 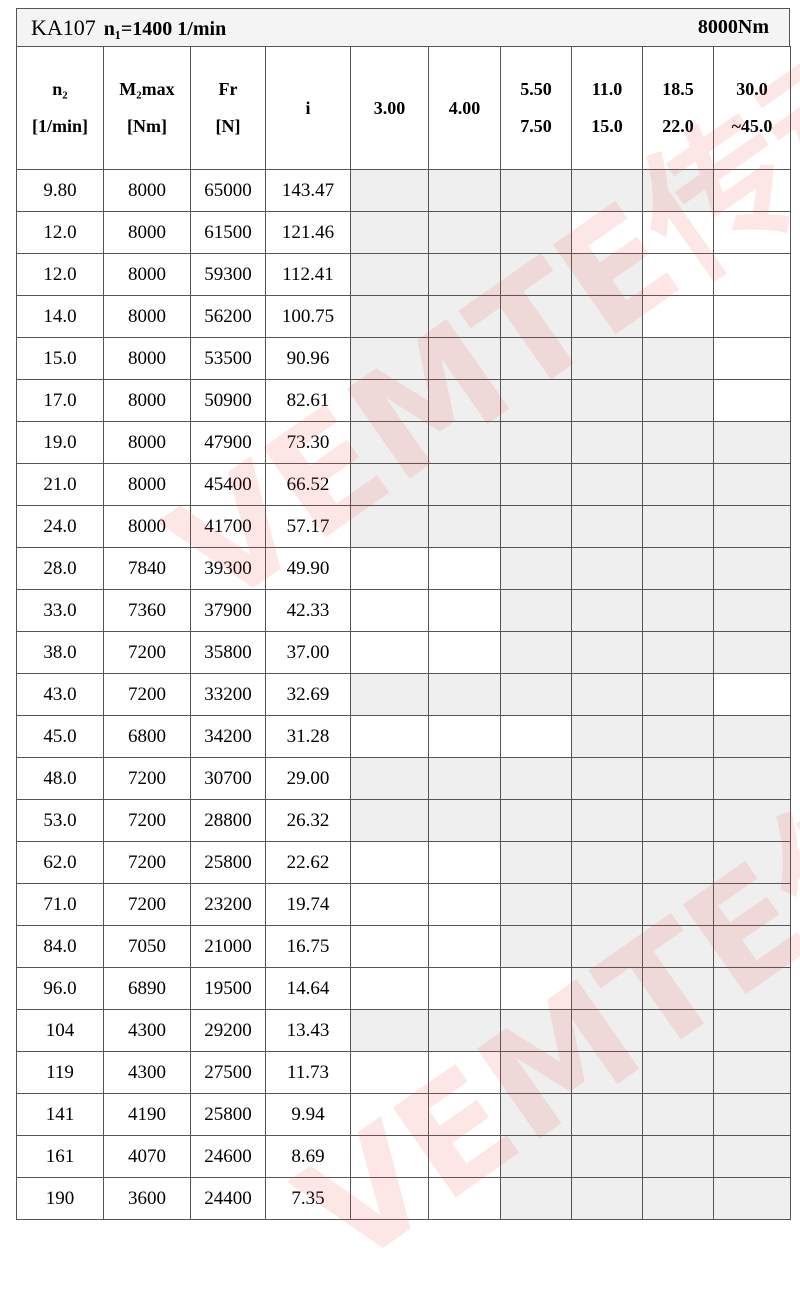 I want to click on column-header: i, so click(x=308, y=108).